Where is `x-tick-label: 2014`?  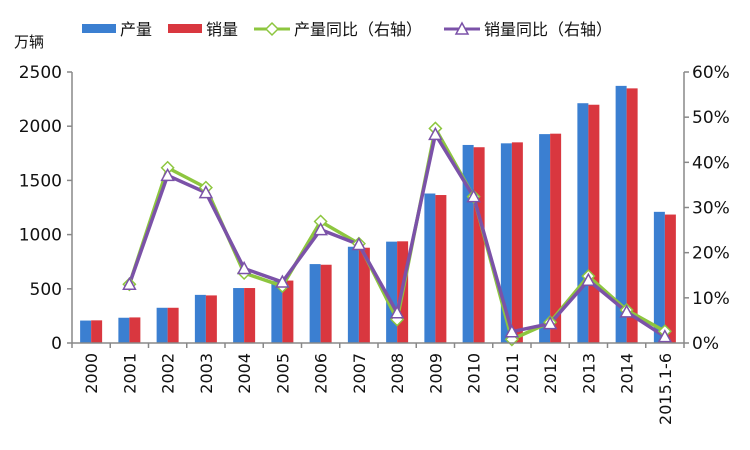
x-tick-label: 2014 is located at coordinates (627, 373).